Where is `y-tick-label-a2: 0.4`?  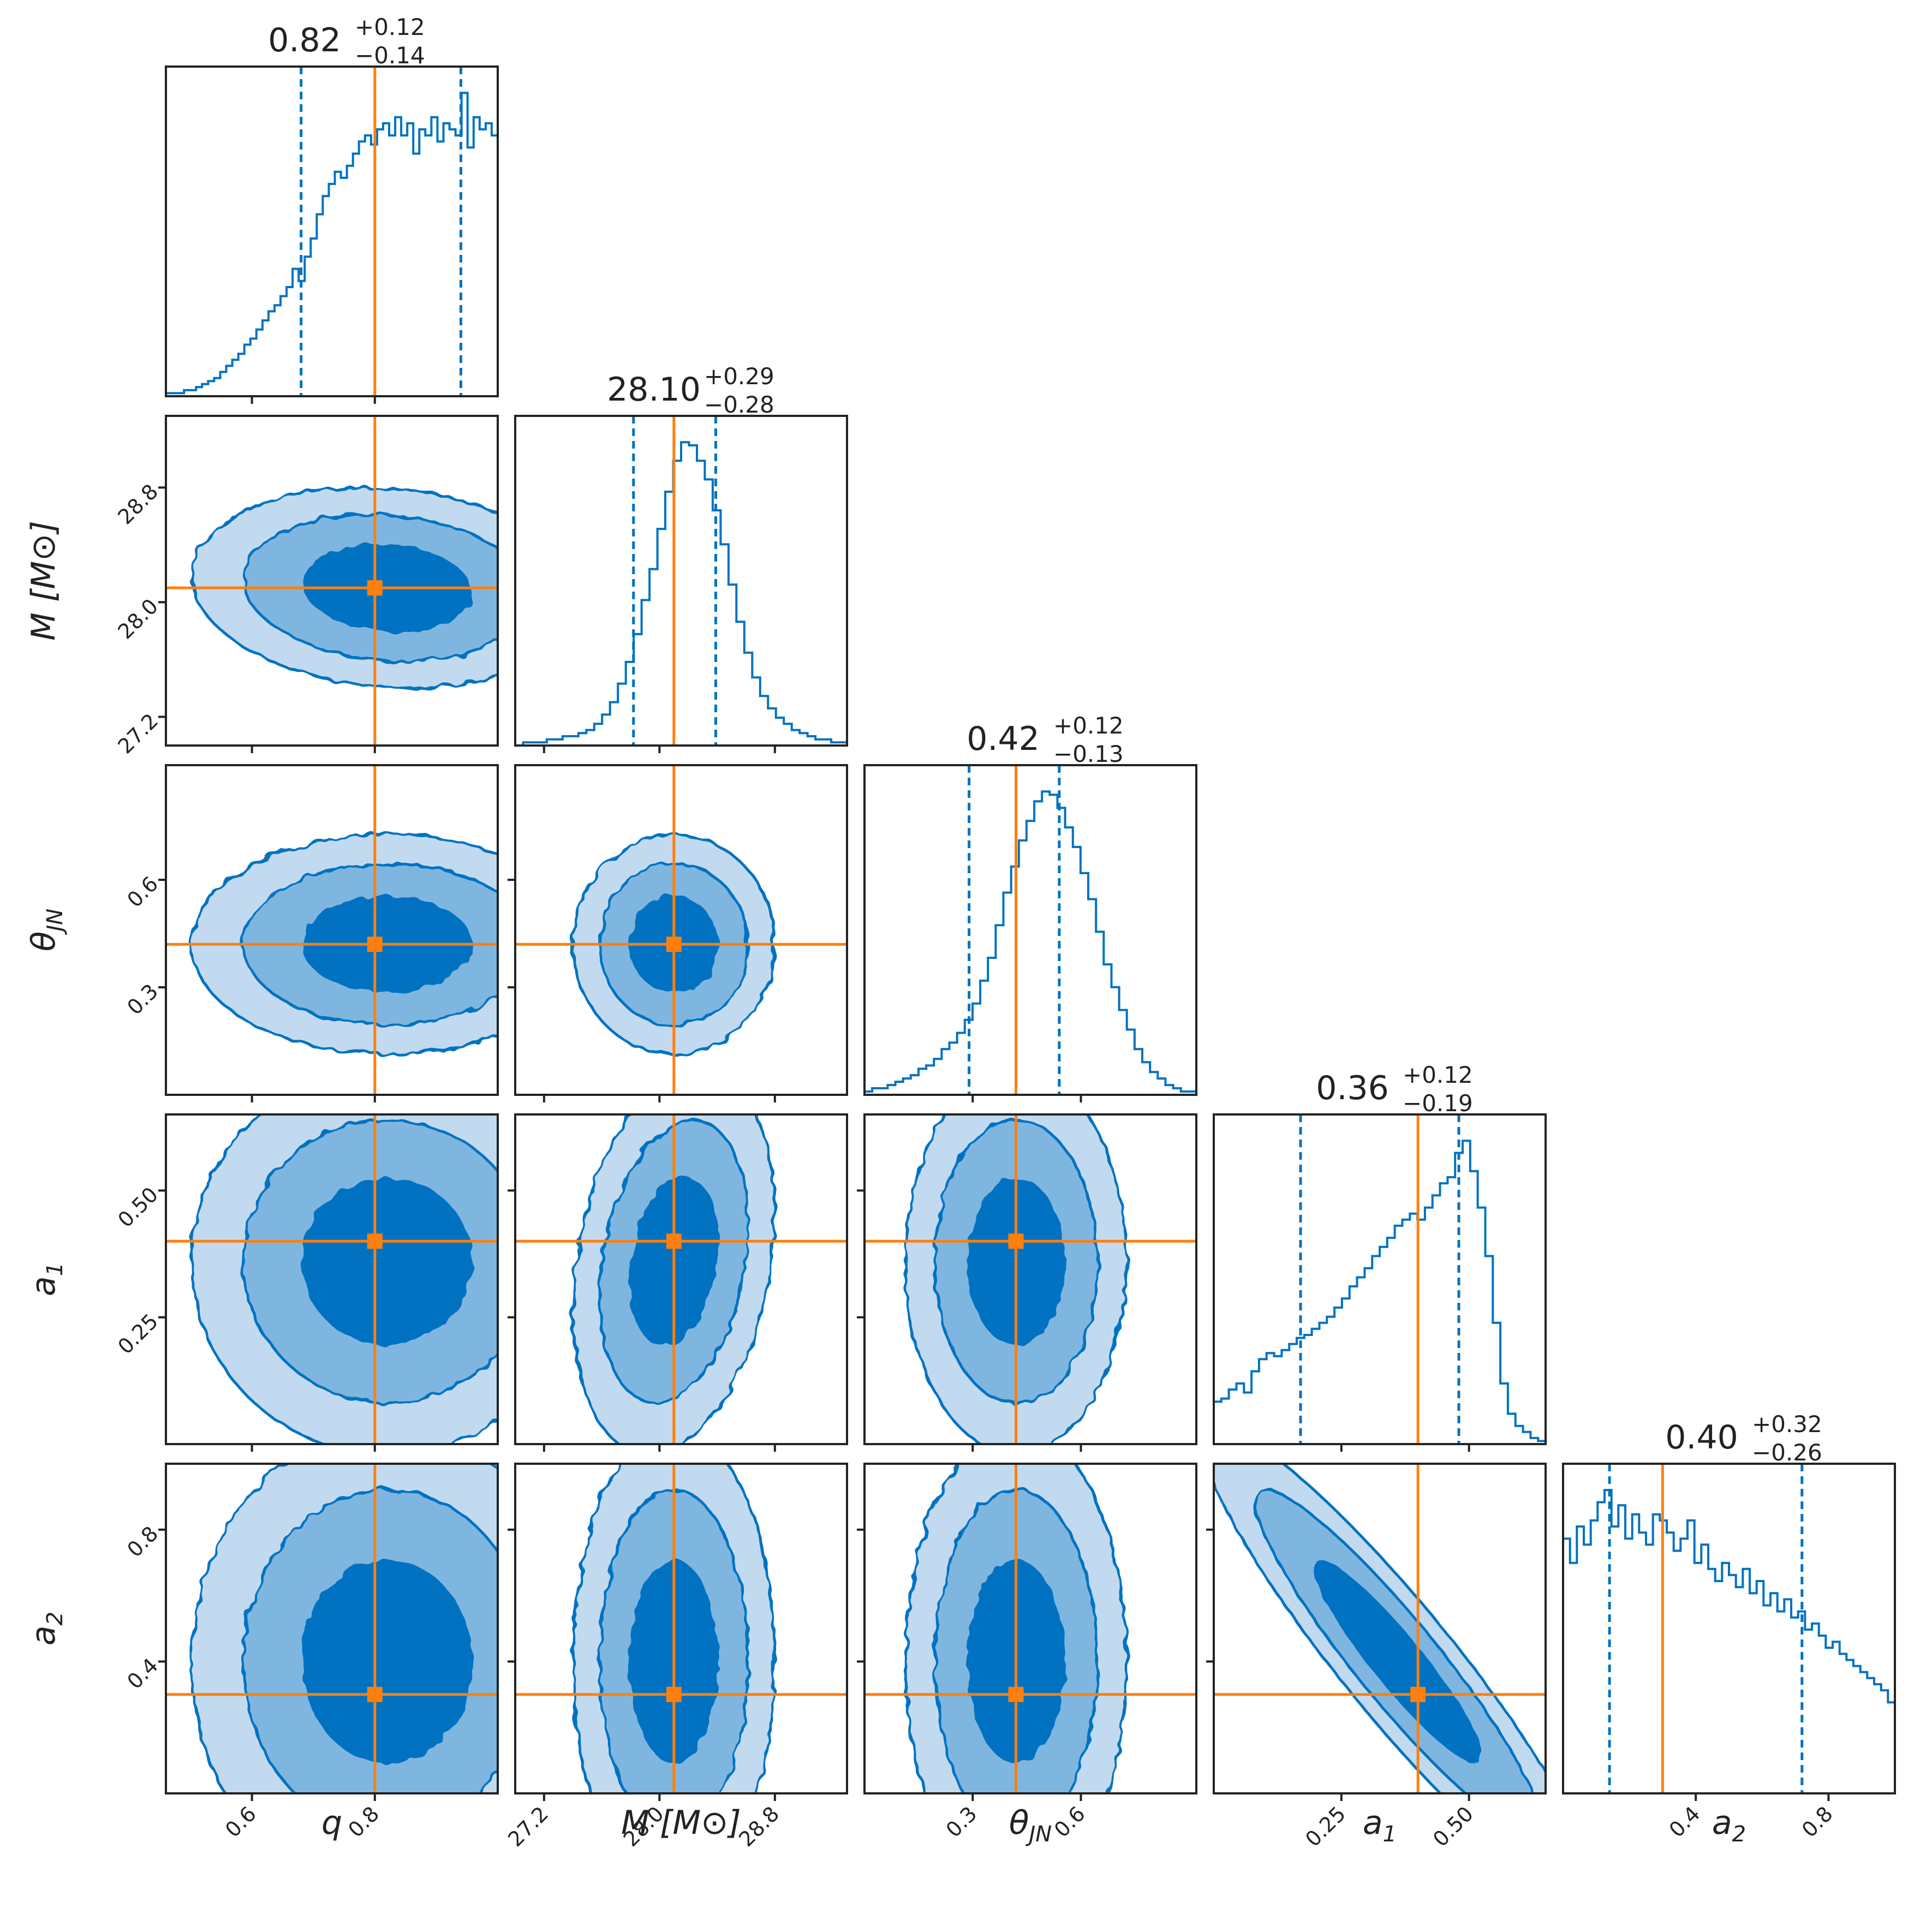 y-tick-label-a2: 0.4 is located at coordinates (142, 1674).